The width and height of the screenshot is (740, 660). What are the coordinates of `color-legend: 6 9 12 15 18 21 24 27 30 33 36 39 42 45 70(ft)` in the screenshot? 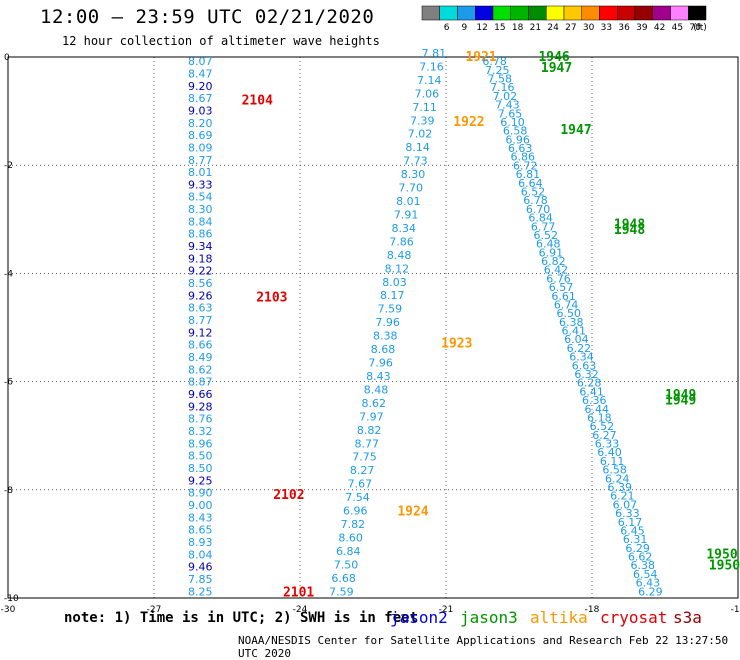 It's located at (564, 19).